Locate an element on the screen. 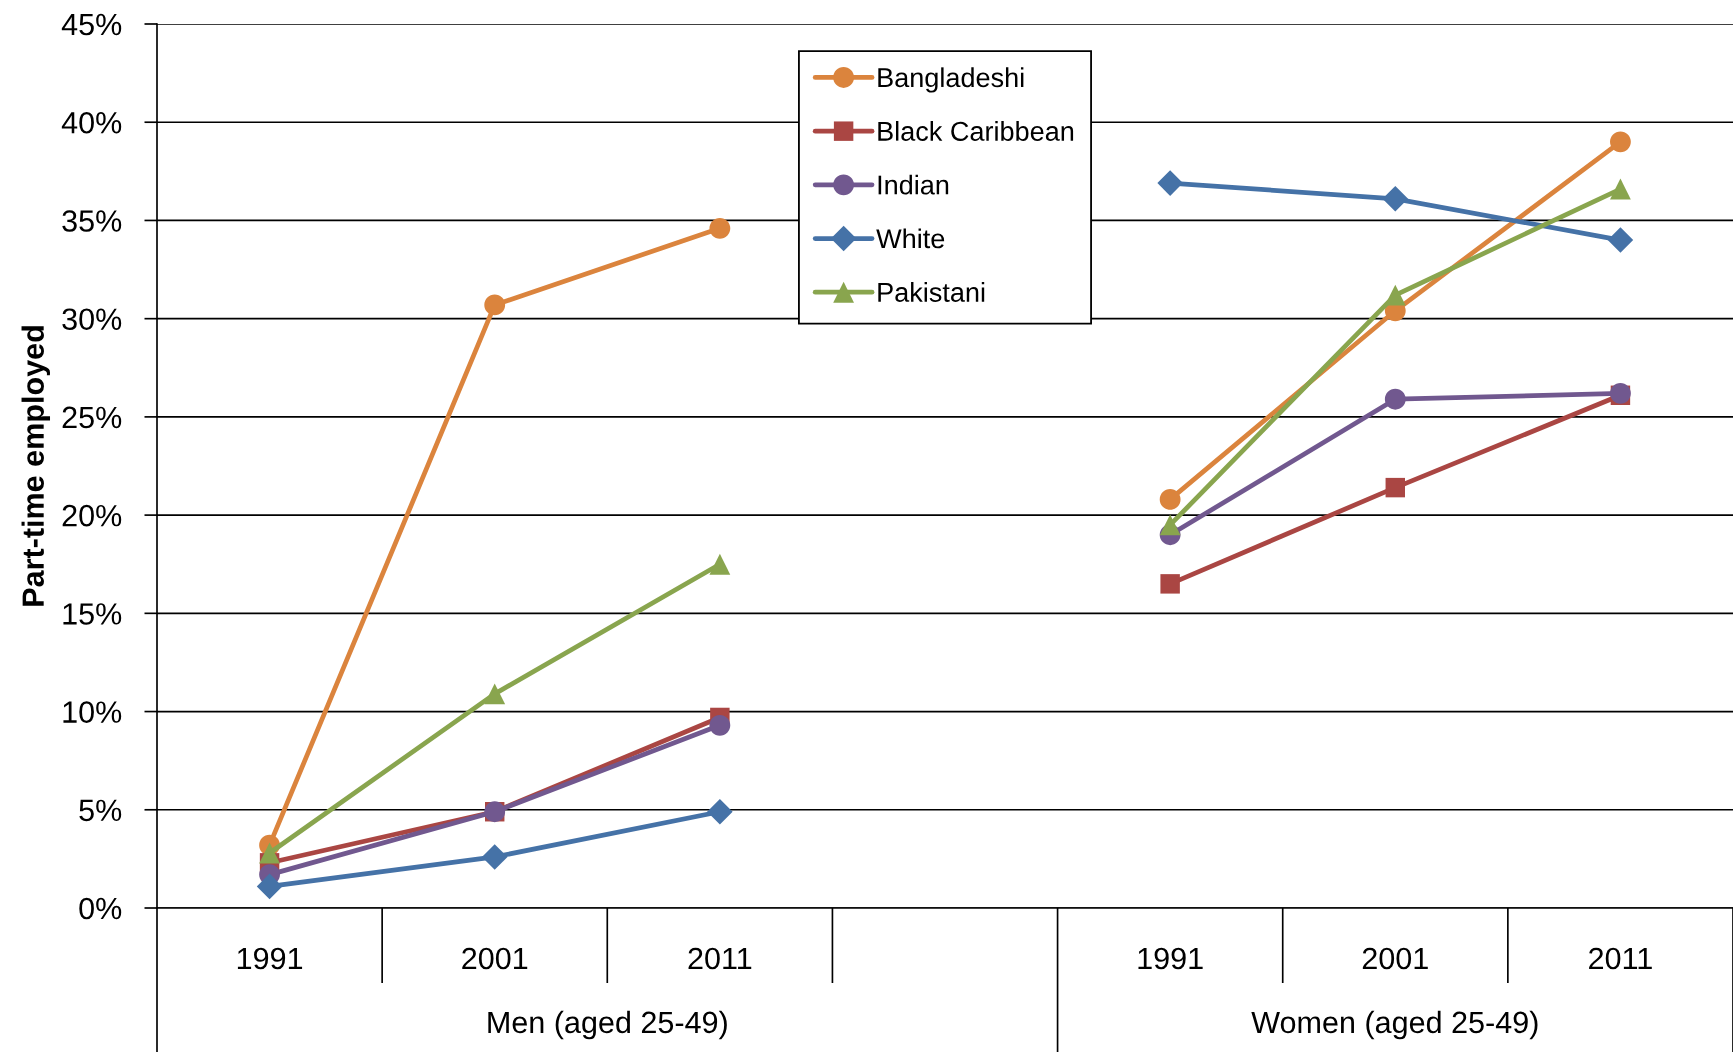 Image resolution: width=1733 pixels, height=1052 pixels. y-tick-label: 40% is located at coordinates (91, 122).